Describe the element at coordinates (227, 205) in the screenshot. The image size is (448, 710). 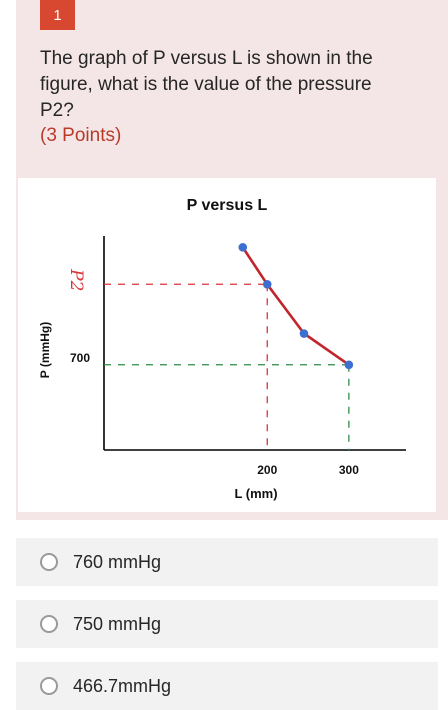
I see `chart-title: P versus L` at that location.